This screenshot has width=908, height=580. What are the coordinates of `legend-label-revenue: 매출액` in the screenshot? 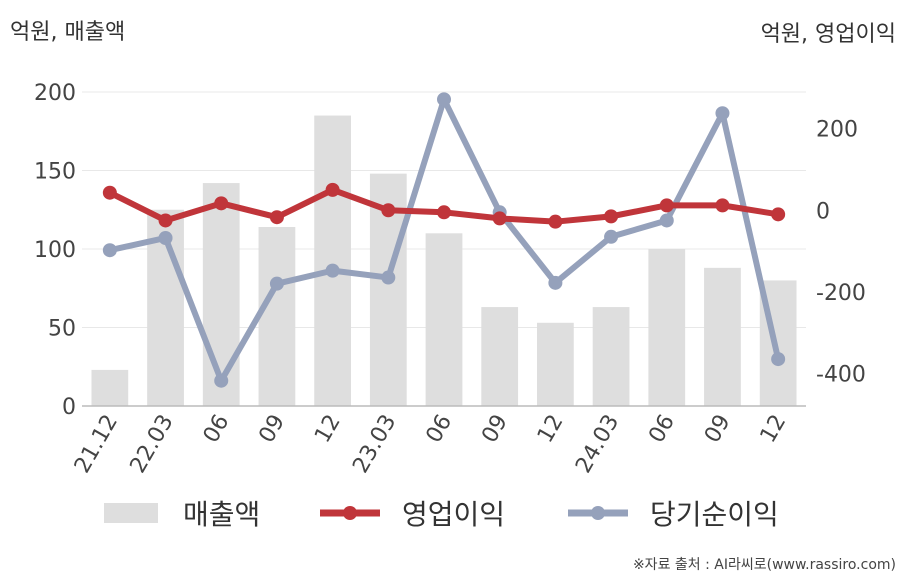 It's located at (221, 514).